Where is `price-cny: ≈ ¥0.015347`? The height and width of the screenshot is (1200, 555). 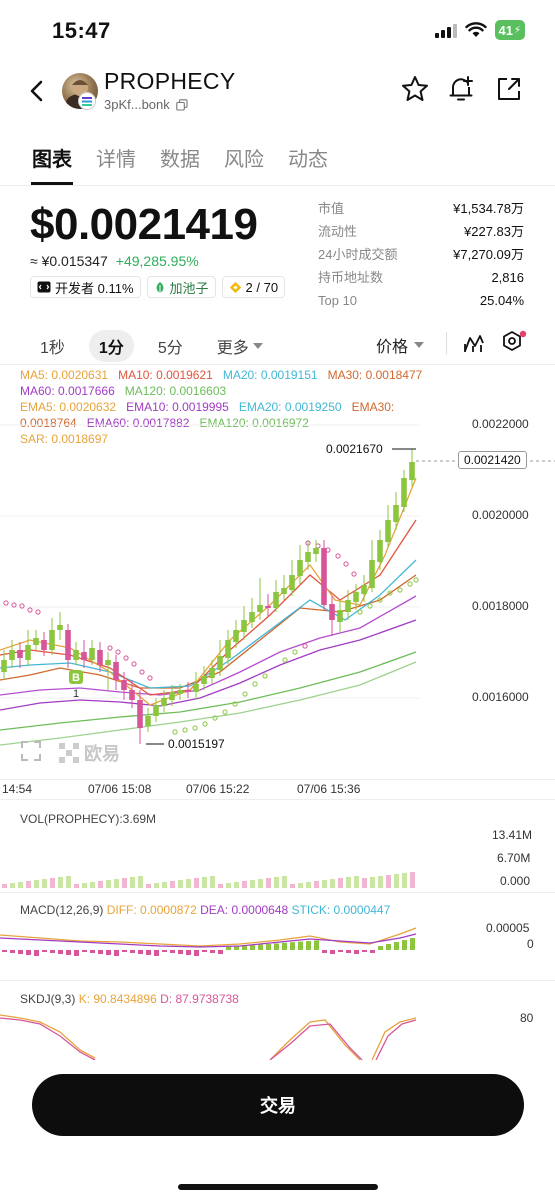
price-cny: ≈ ¥0.015347 is located at coordinates (69, 261).